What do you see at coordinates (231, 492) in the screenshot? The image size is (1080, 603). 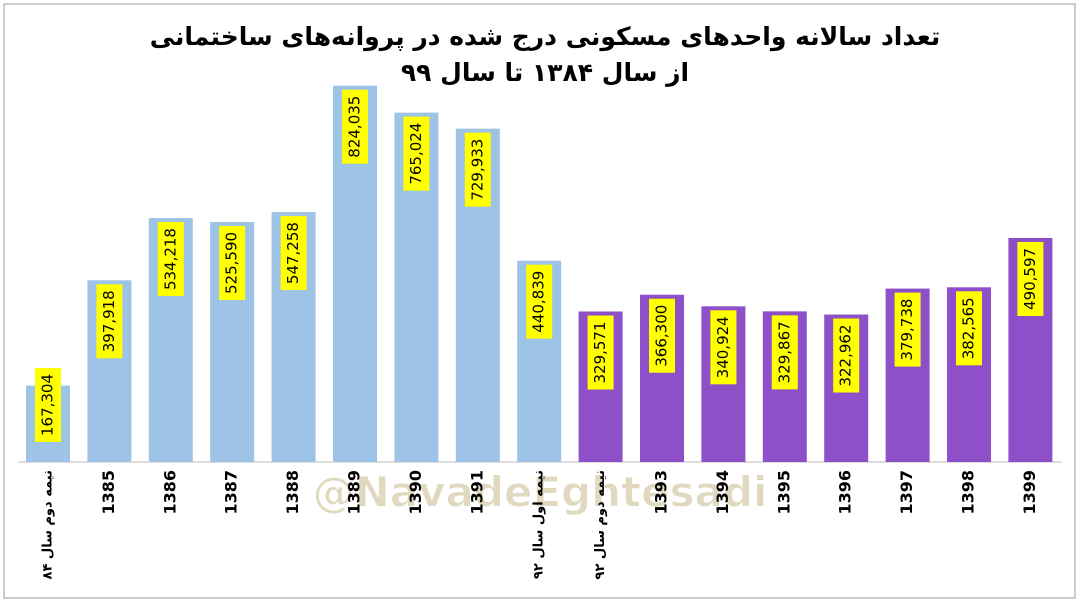 I see `x-tick-label: 1387` at bounding box center [231, 492].